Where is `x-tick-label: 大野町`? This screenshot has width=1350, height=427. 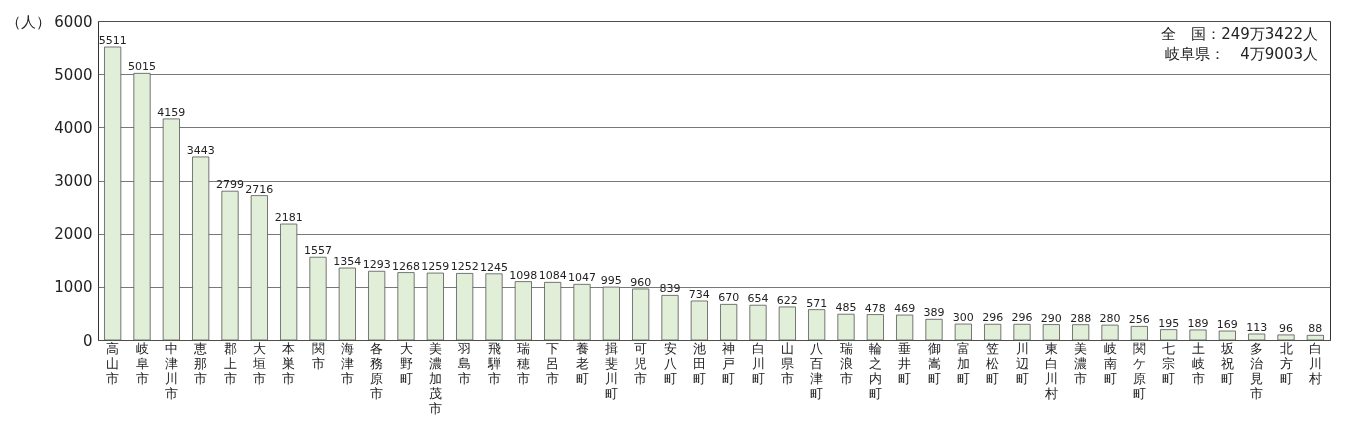 x-tick-label: 大野町 is located at coordinates (406, 363).